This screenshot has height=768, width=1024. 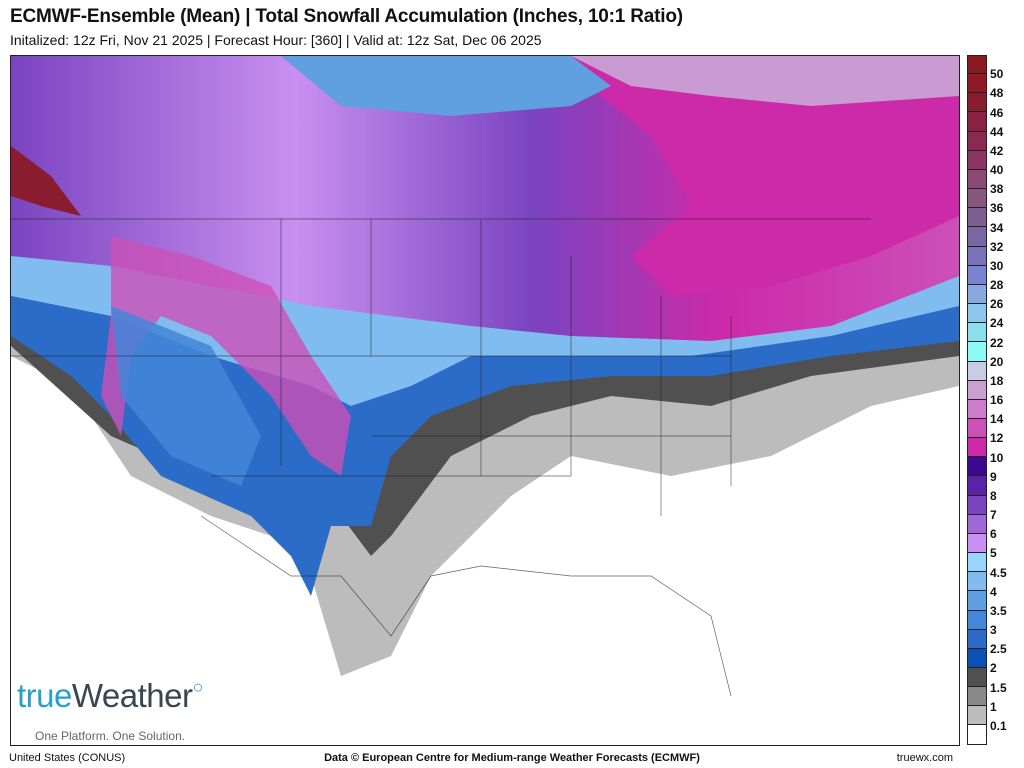 I want to click on legend-label: 18, so click(x=997, y=380).